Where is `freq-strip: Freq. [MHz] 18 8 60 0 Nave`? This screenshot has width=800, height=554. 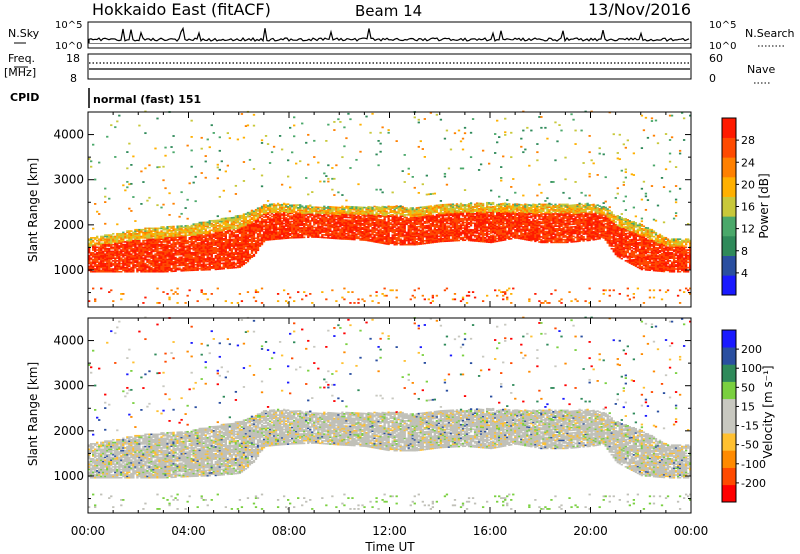 freq-strip: Freq. [MHz] 18 8 60 0 Nave is located at coordinates (389, 68).